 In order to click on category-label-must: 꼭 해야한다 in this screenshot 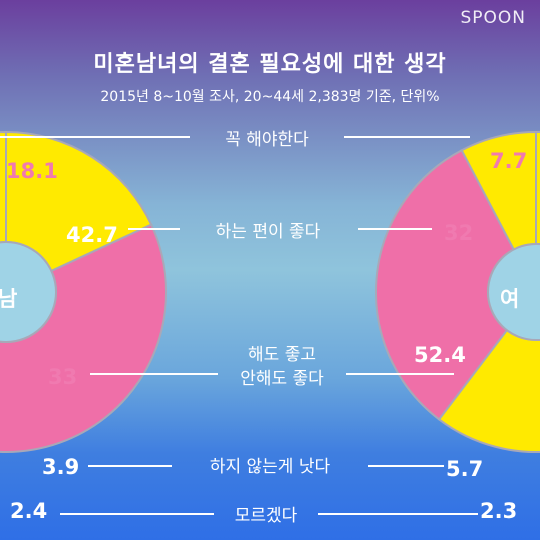, I will do `click(267, 140)`.